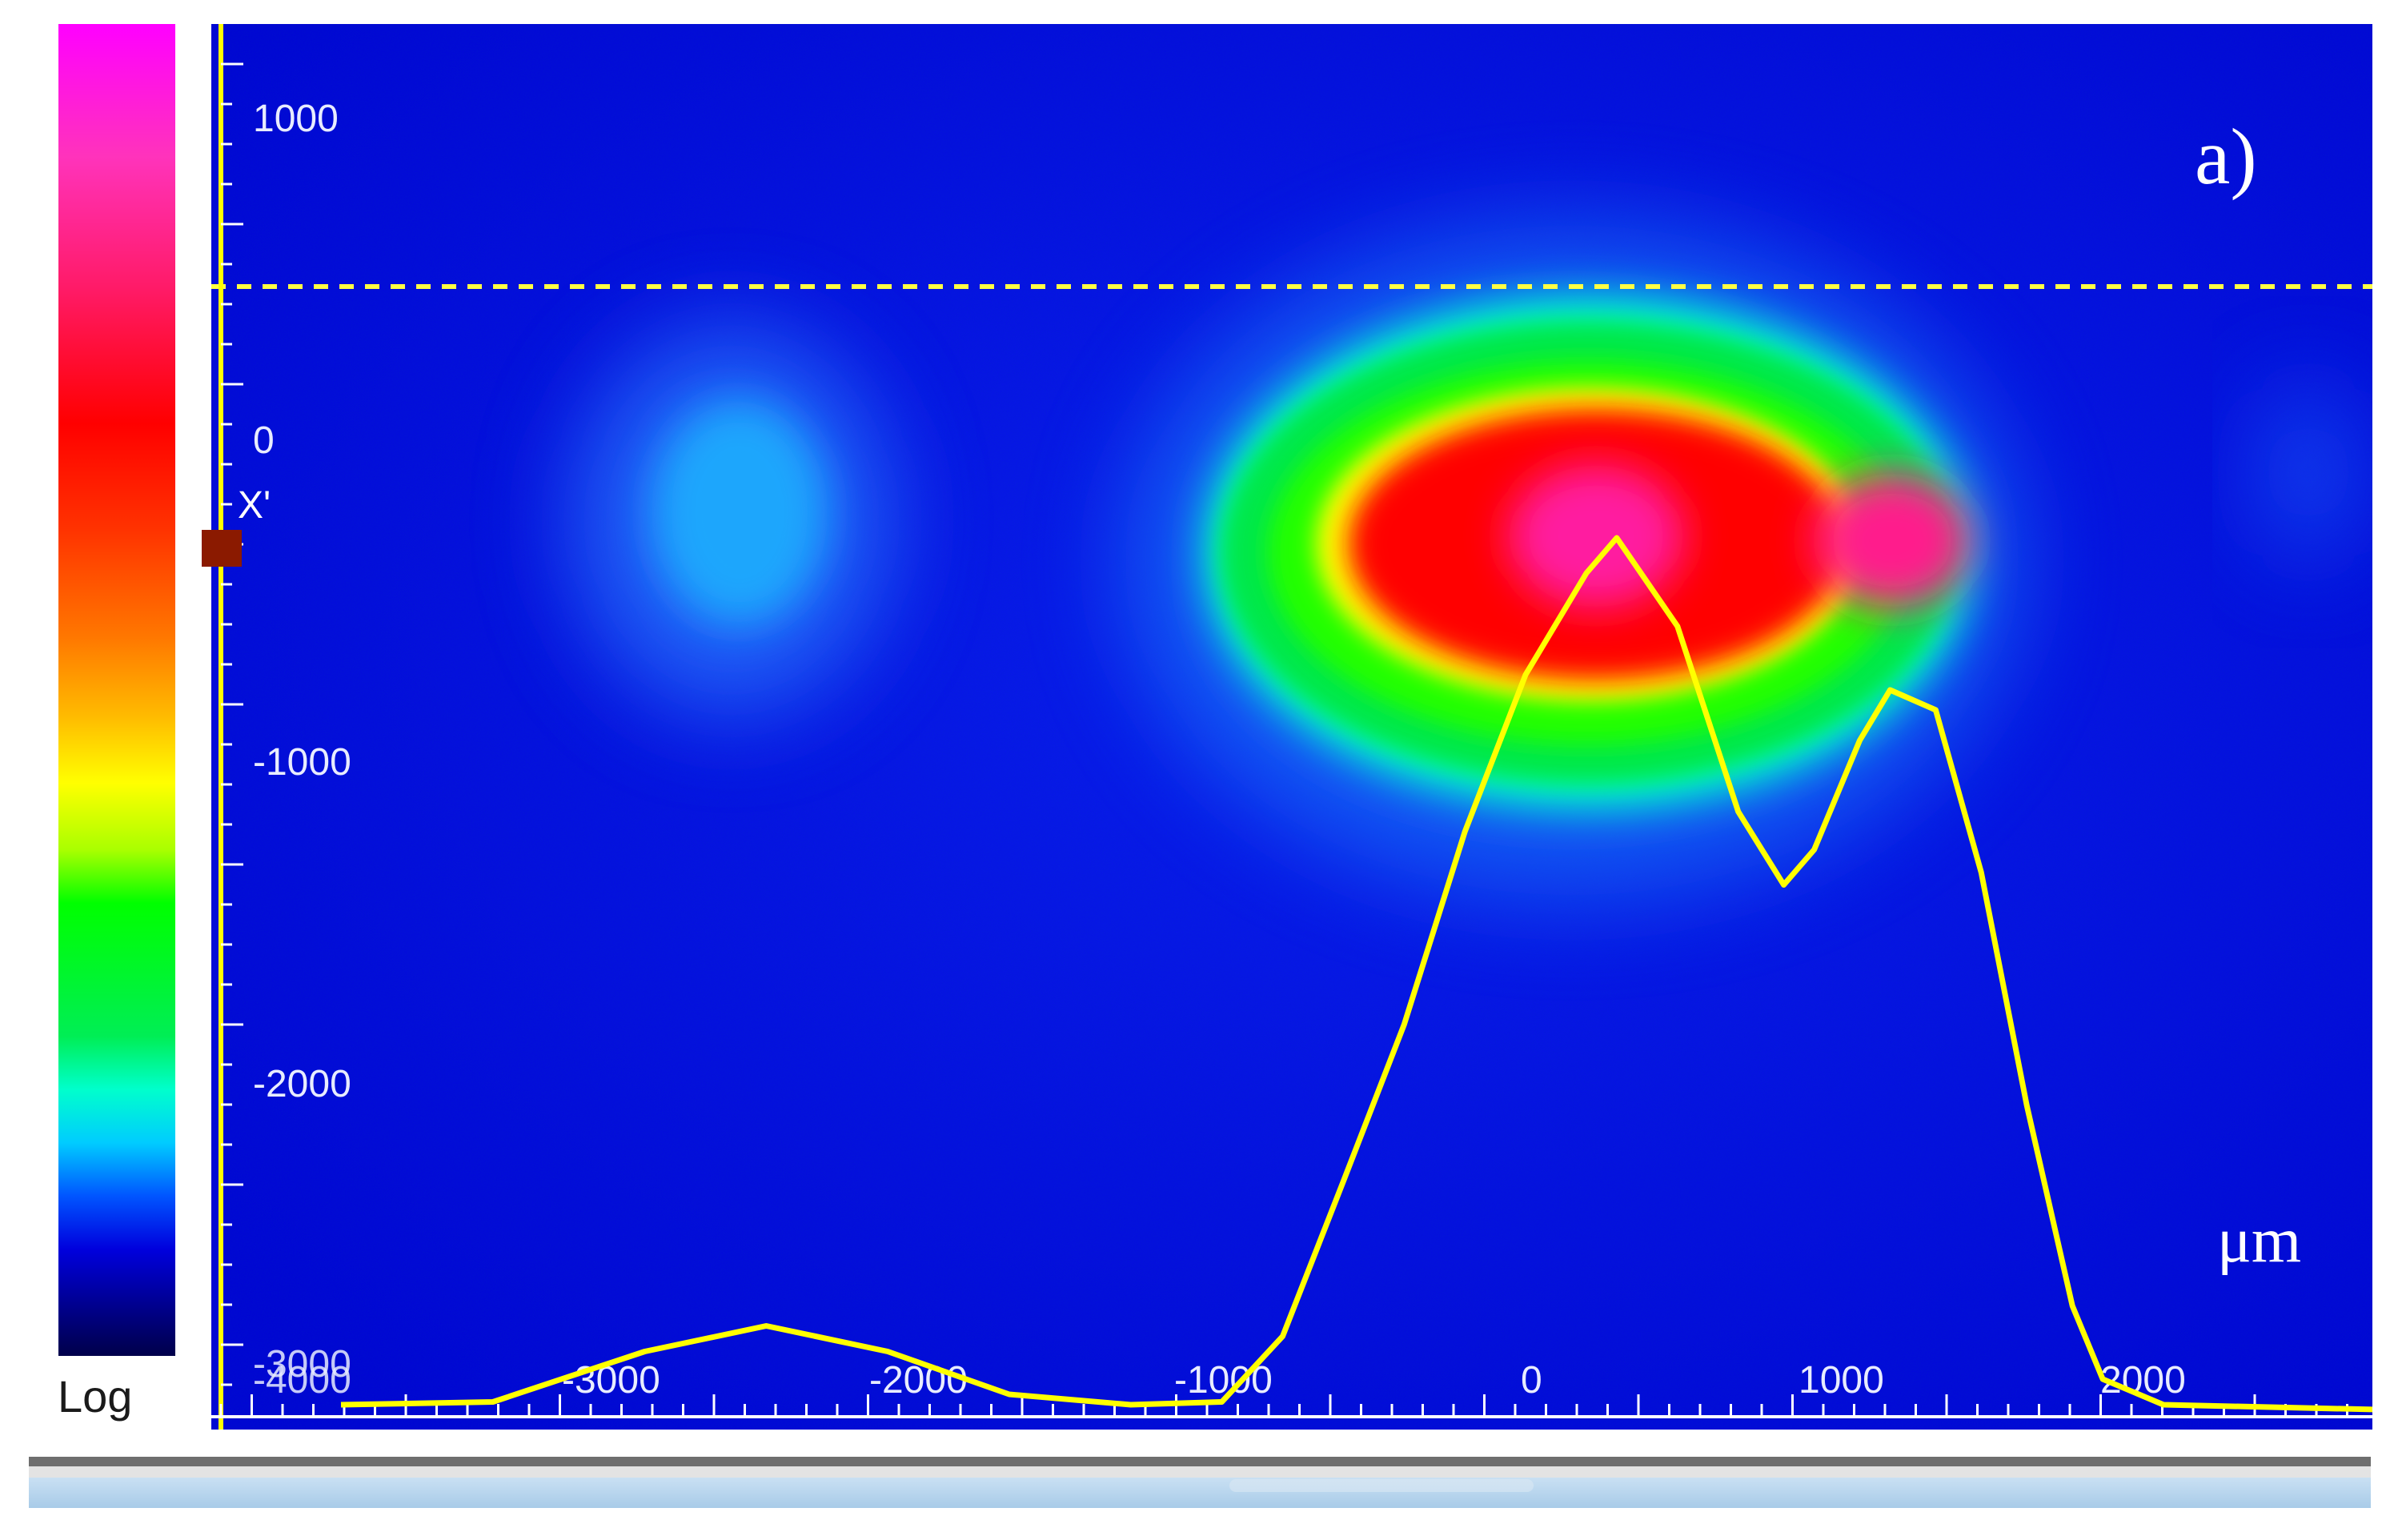 The image size is (2390, 1540). What do you see at coordinates (1841, 1380) in the screenshot?
I see `x-tick-label: 1000` at bounding box center [1841, 1380].